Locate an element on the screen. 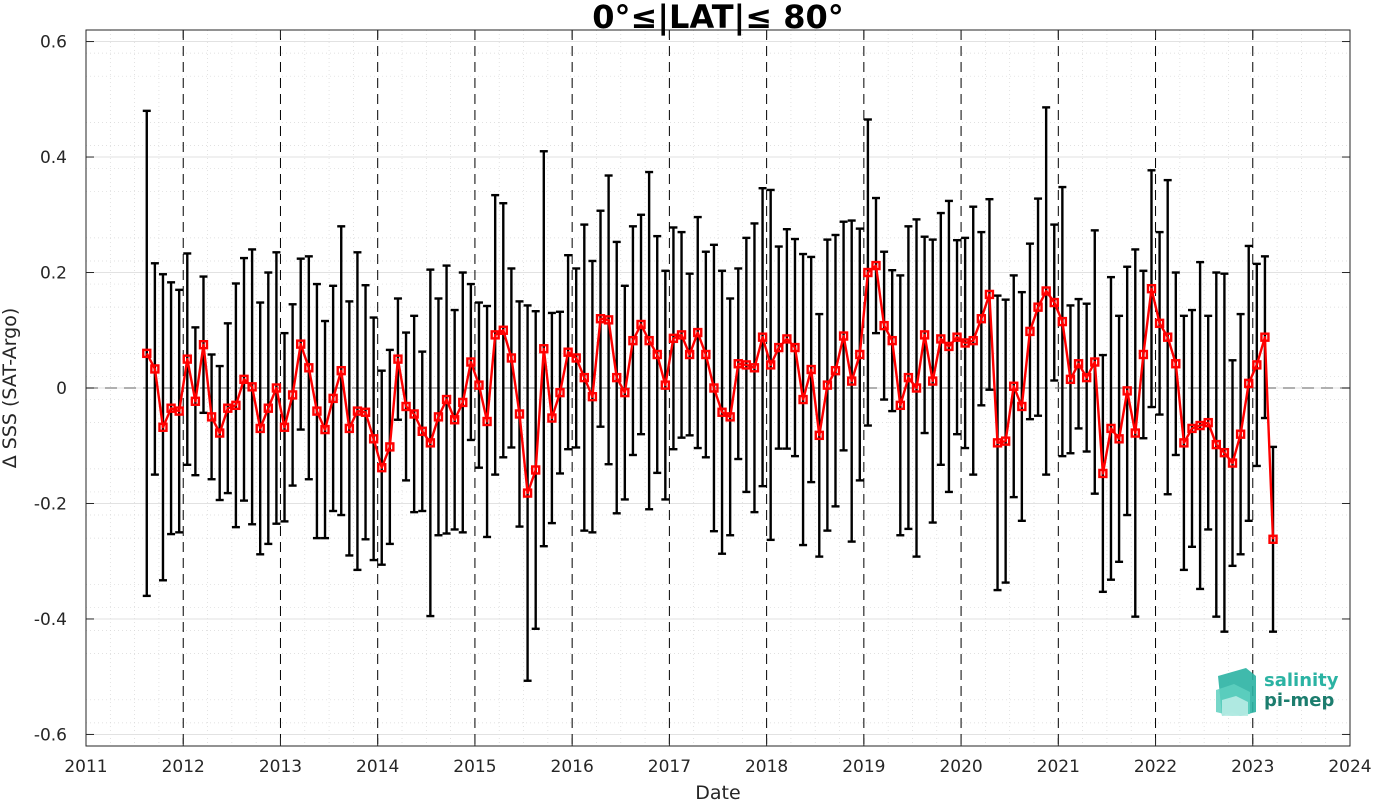 The height and width of the screenshot is (801, 1375). x-tick-label: 2012 is located at coordinates (183, 767).